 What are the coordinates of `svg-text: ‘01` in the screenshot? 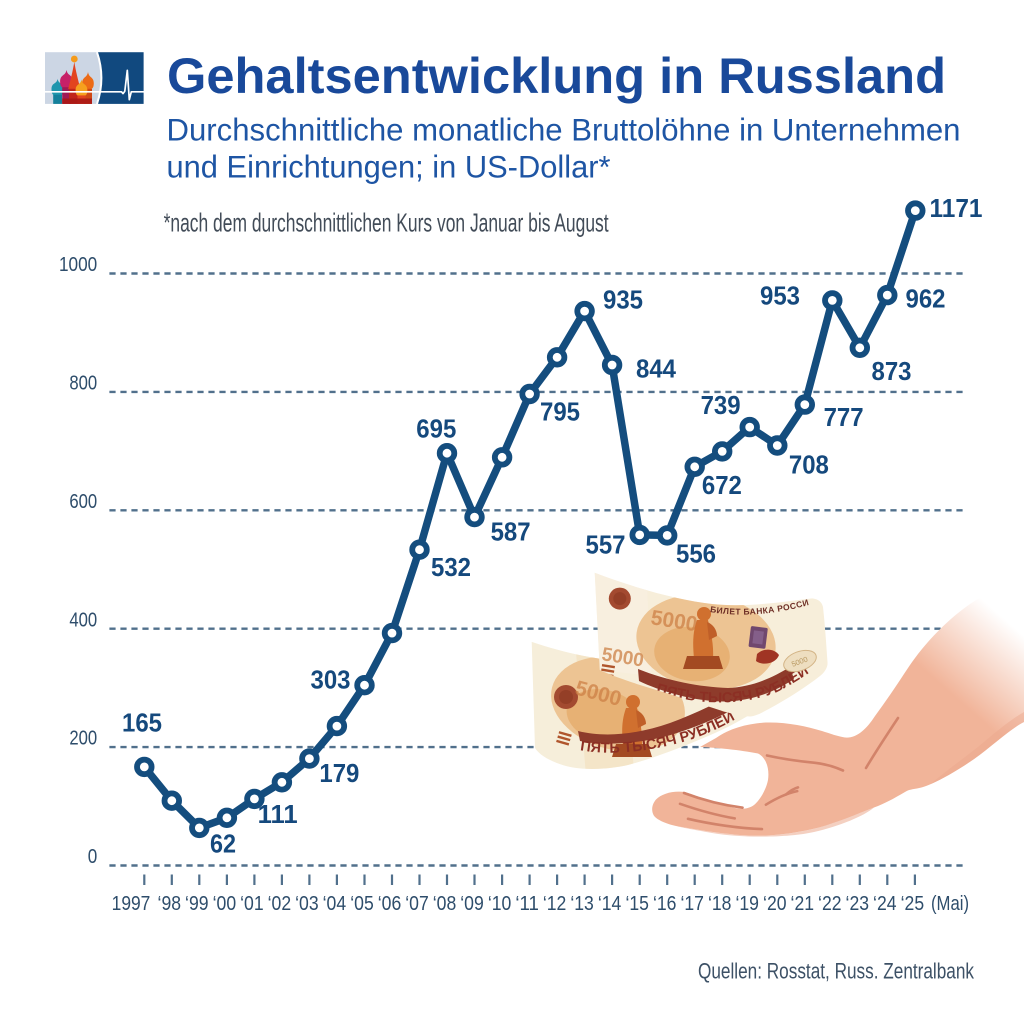 It's located at (252, 904).